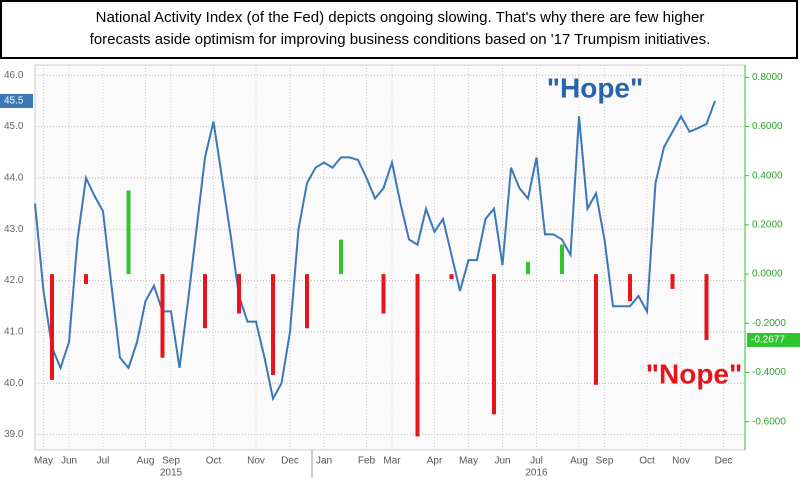 The height and width of the screenshot is (483, 800). What do you see at coordinates (14, 126) in the screenshot?
I see `y-tick-label: 45.0` at bounding box center [14, 126].